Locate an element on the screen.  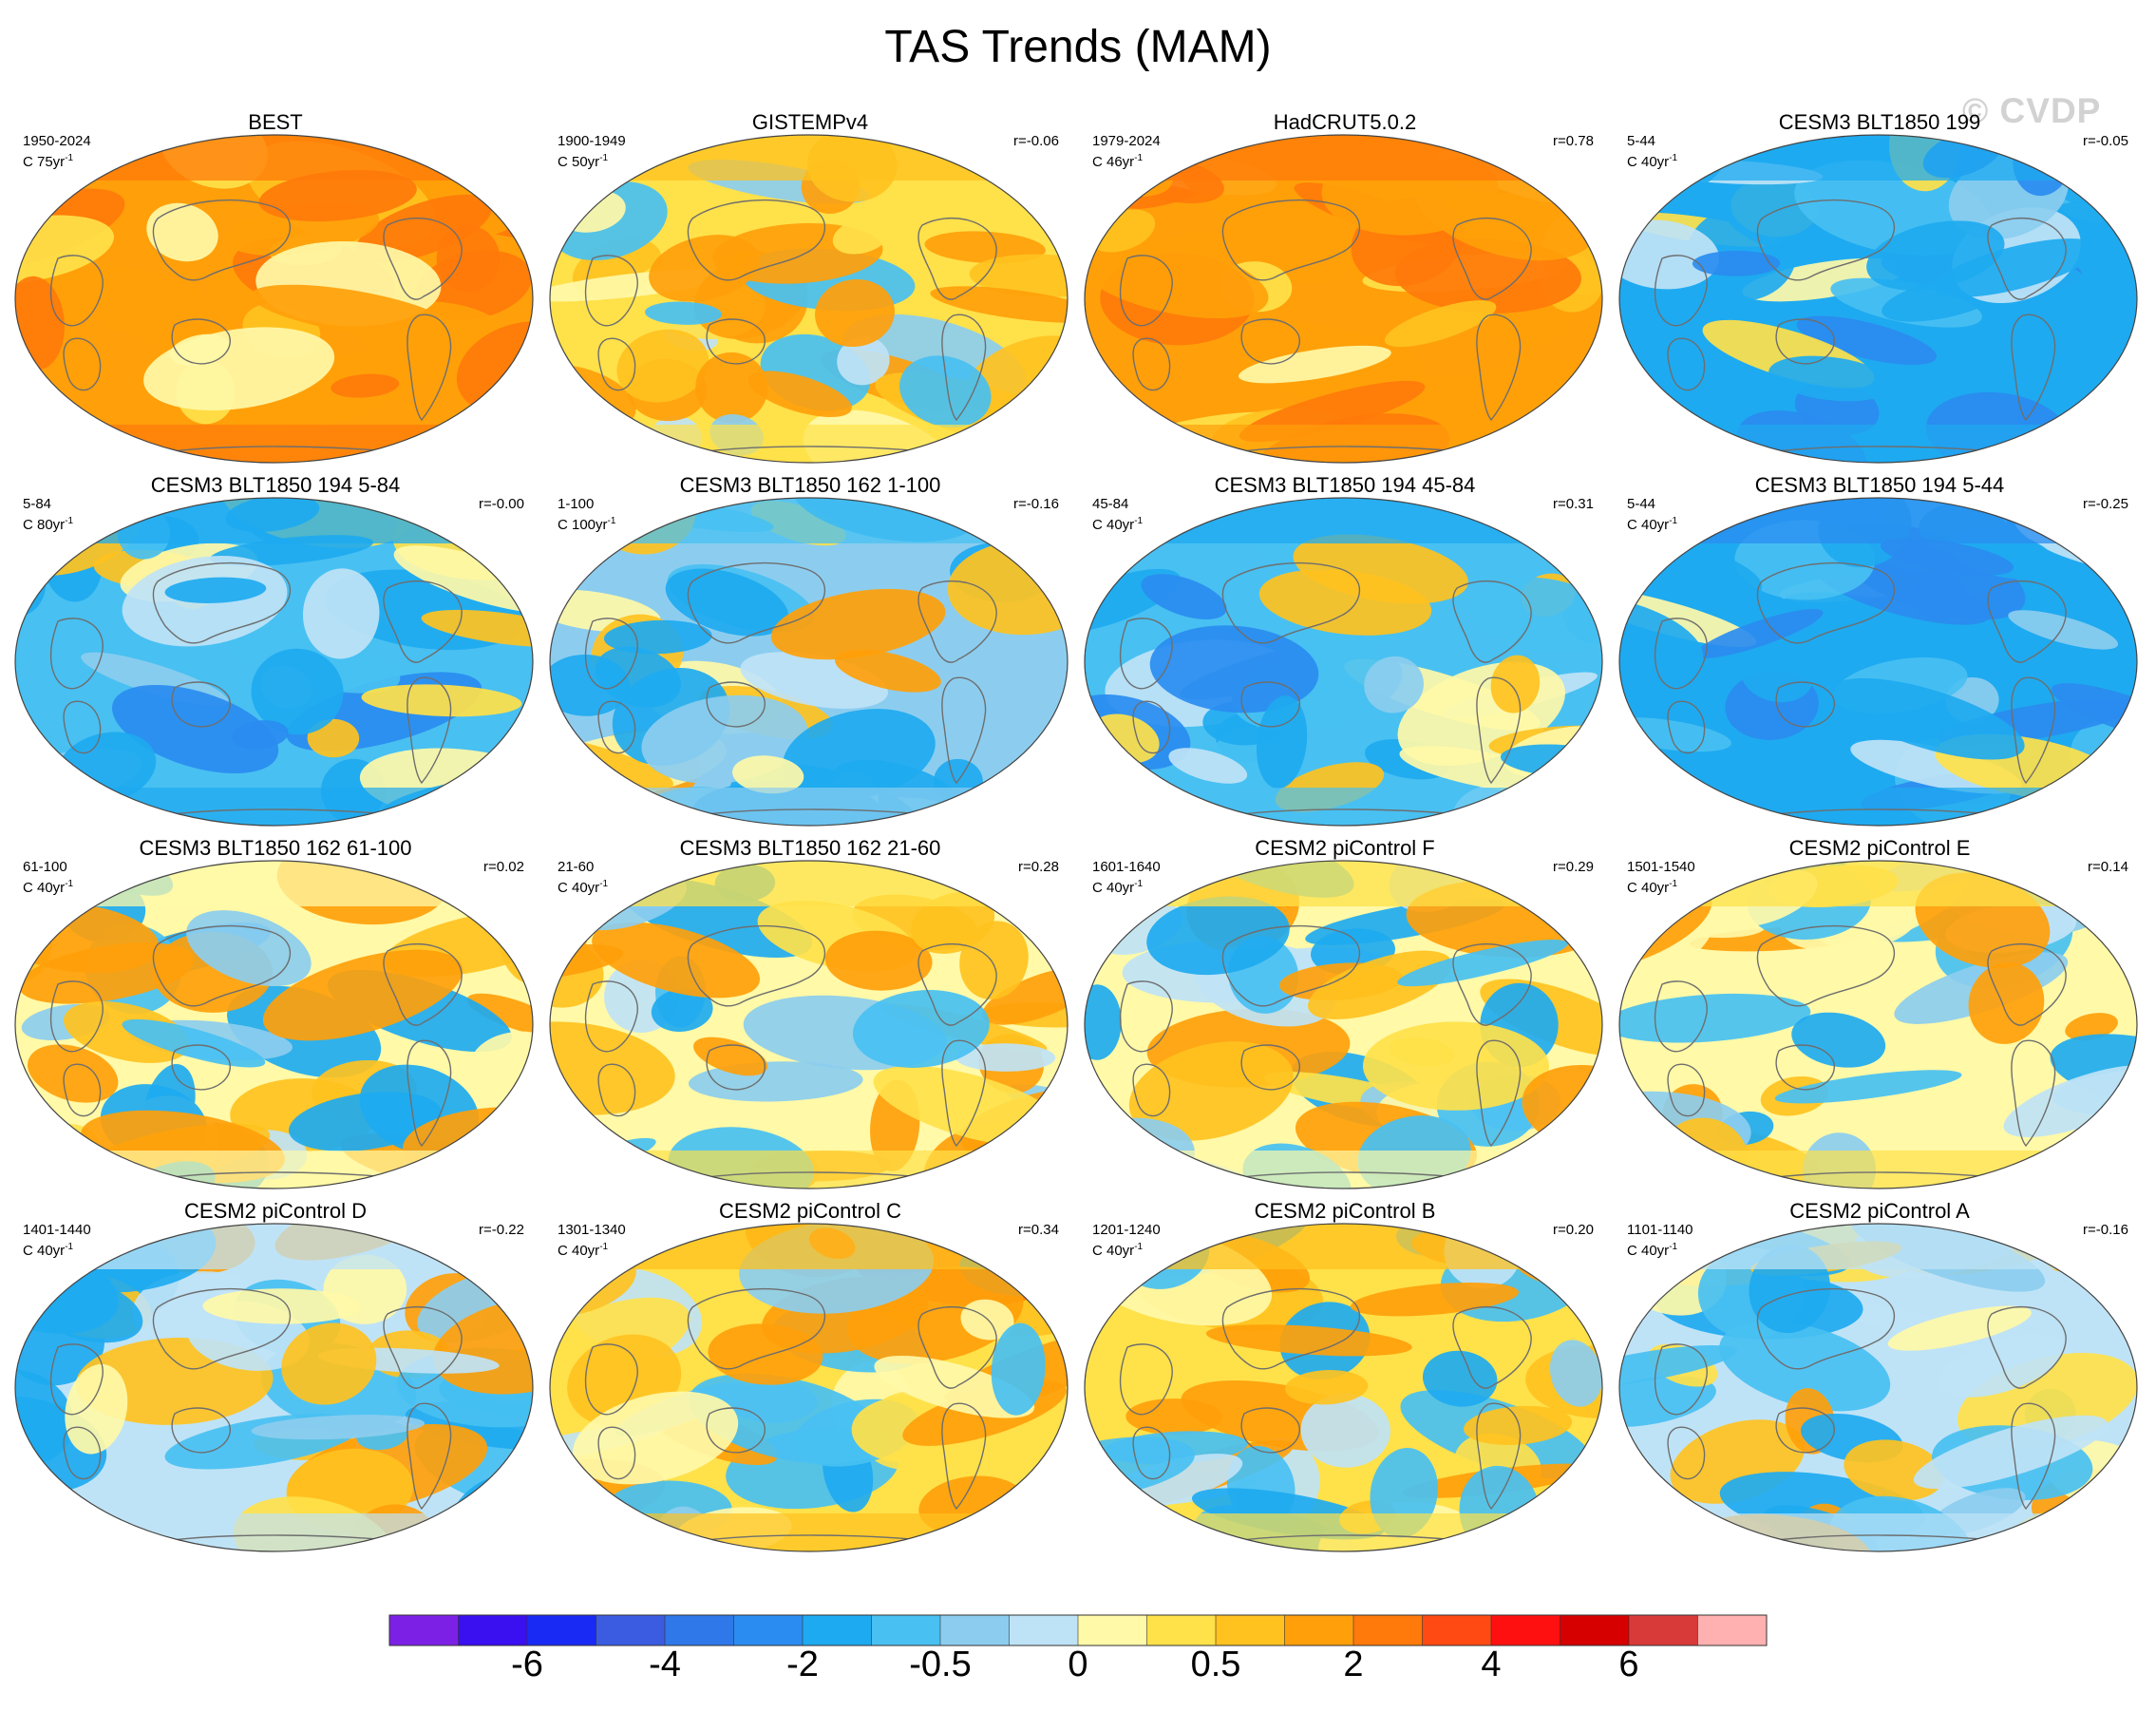
panel-units: C 46yr-1 is located at coordinates (1118, 161).